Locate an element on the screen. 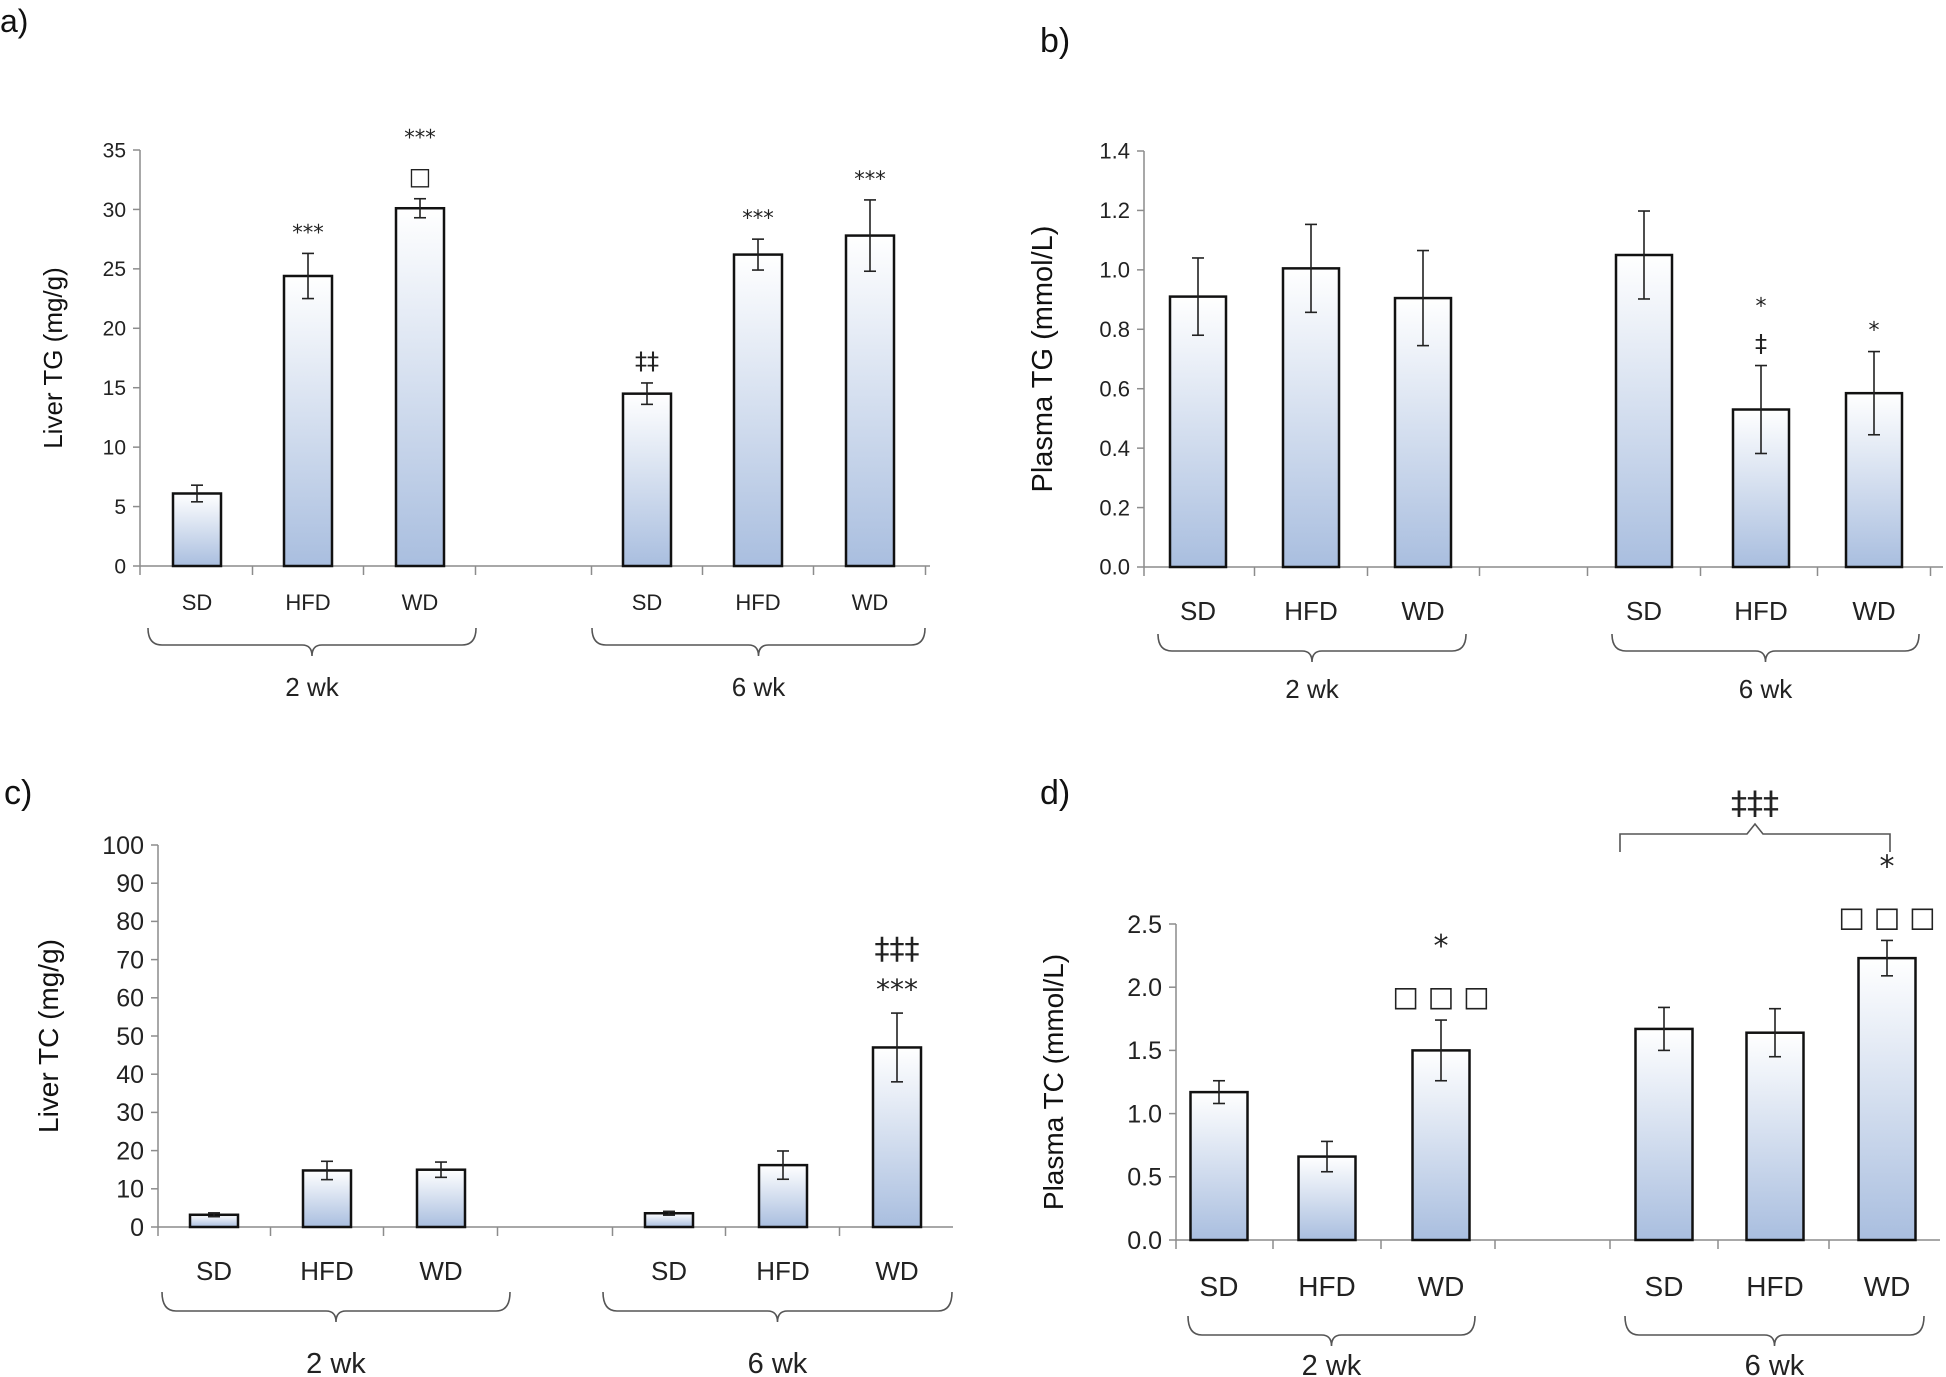 The height and width of the screenshot is (1377, 1946). group-comparison-brace is located at coordinates (1755, 837).